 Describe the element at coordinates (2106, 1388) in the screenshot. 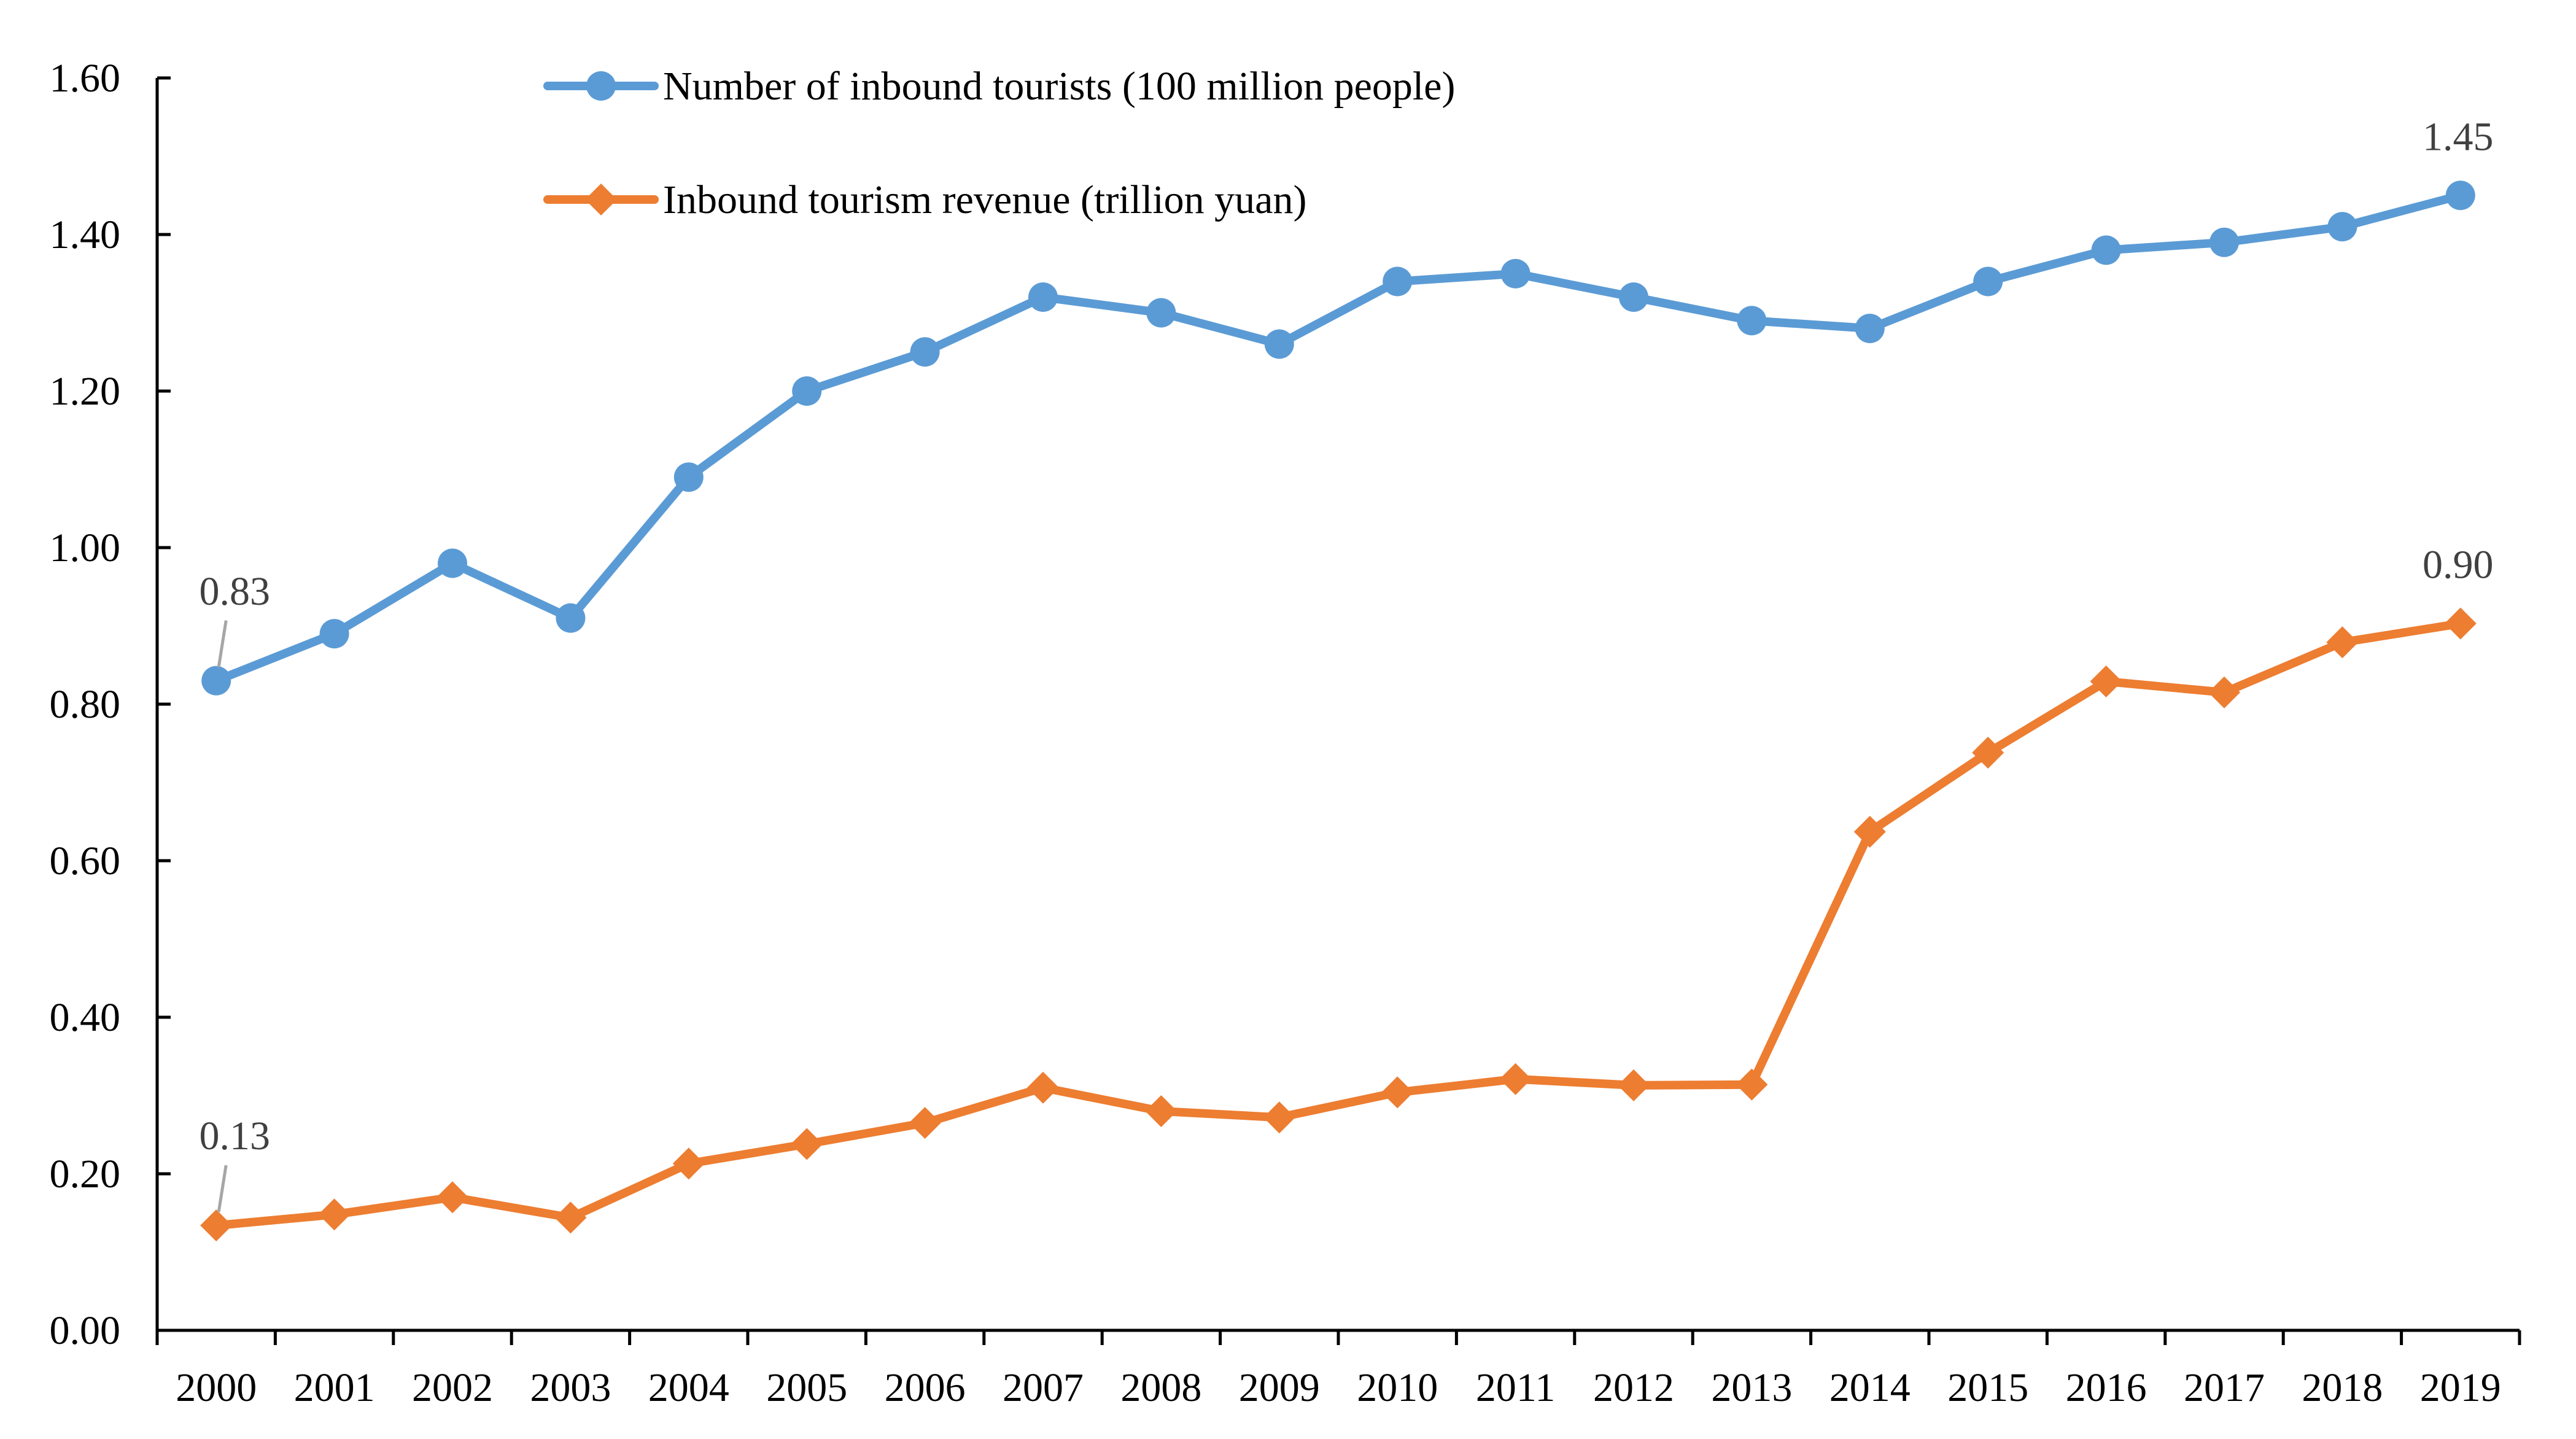

I see `x-tick-label: 2016` at that location.